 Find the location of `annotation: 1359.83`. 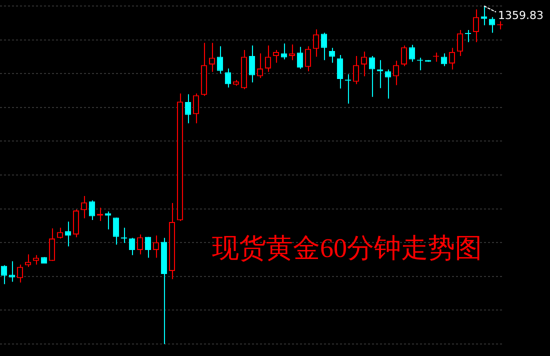

annotation: 1359.83 is located at coordinates (521, 15).